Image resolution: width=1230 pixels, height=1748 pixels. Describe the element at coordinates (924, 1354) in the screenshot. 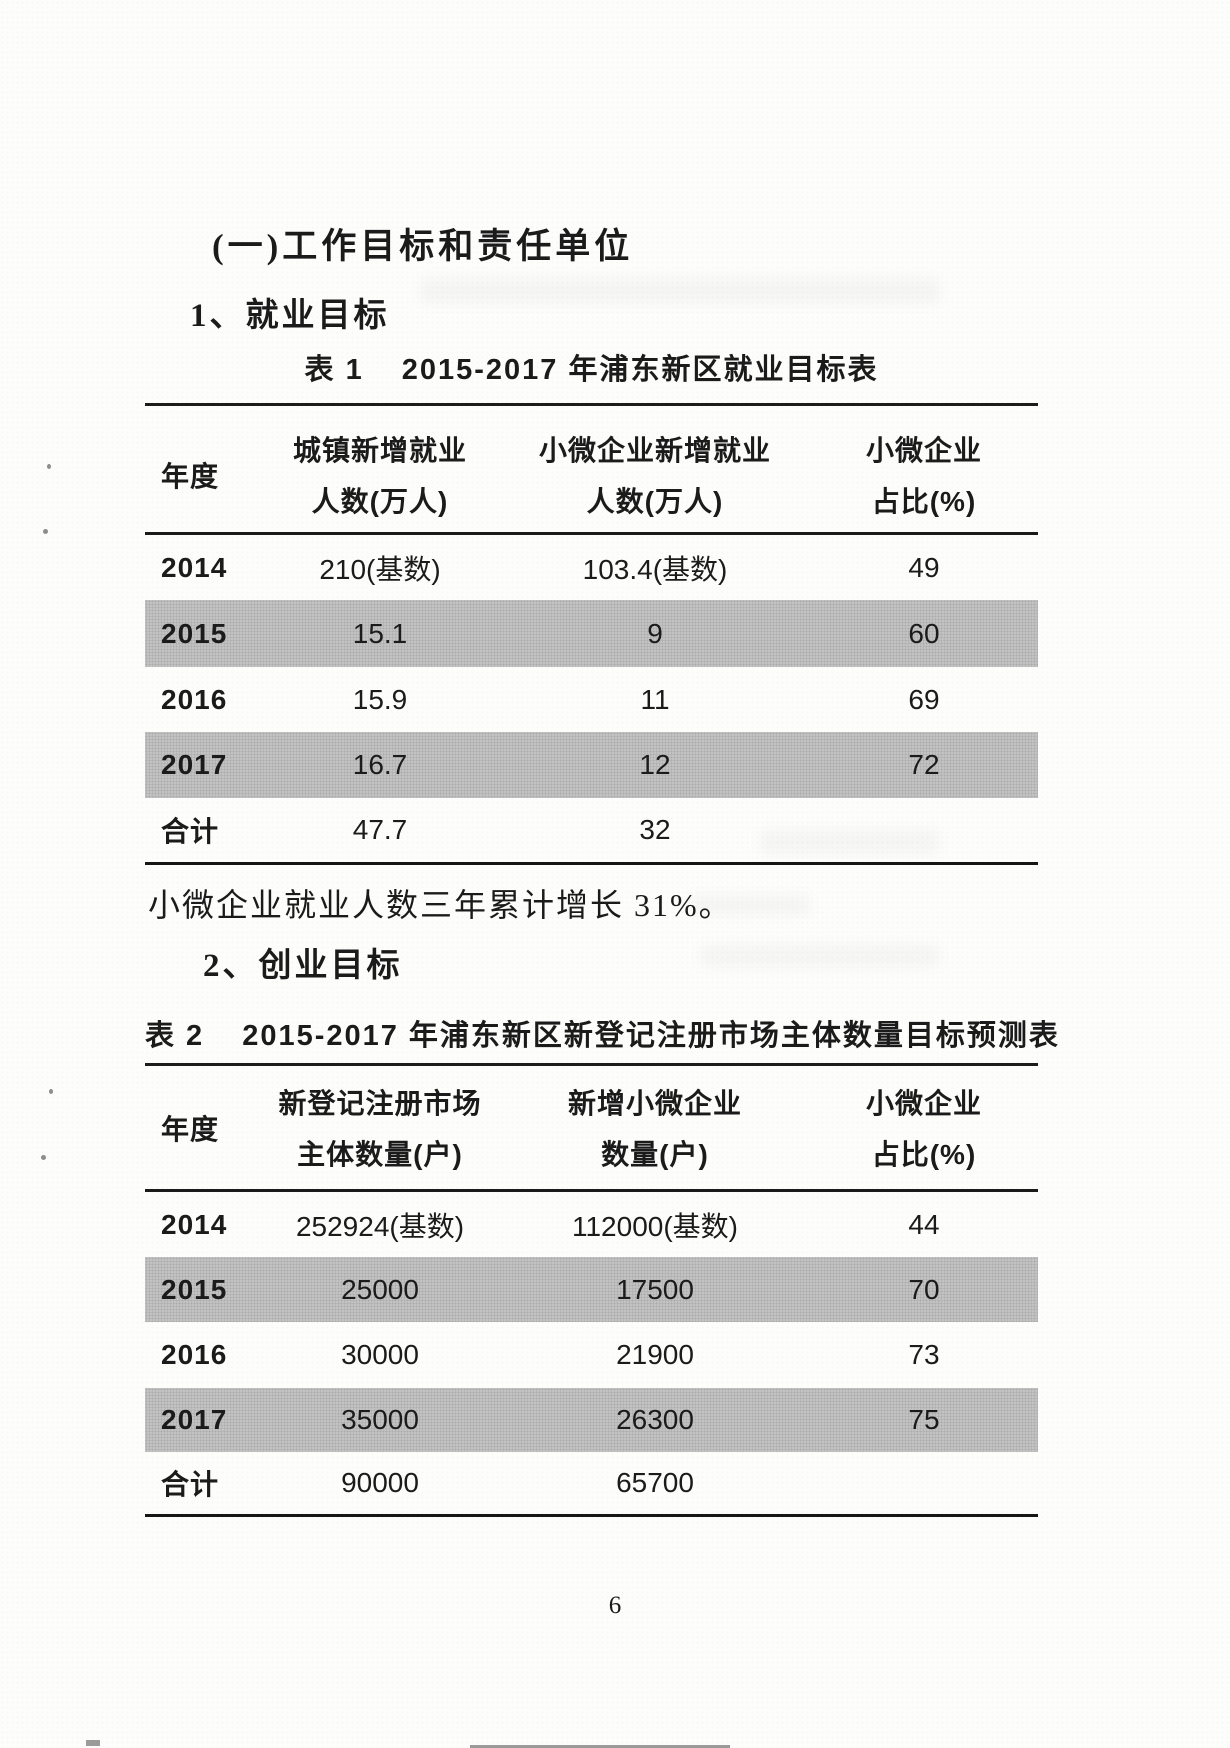

I see `value-cell: 73` at that location.